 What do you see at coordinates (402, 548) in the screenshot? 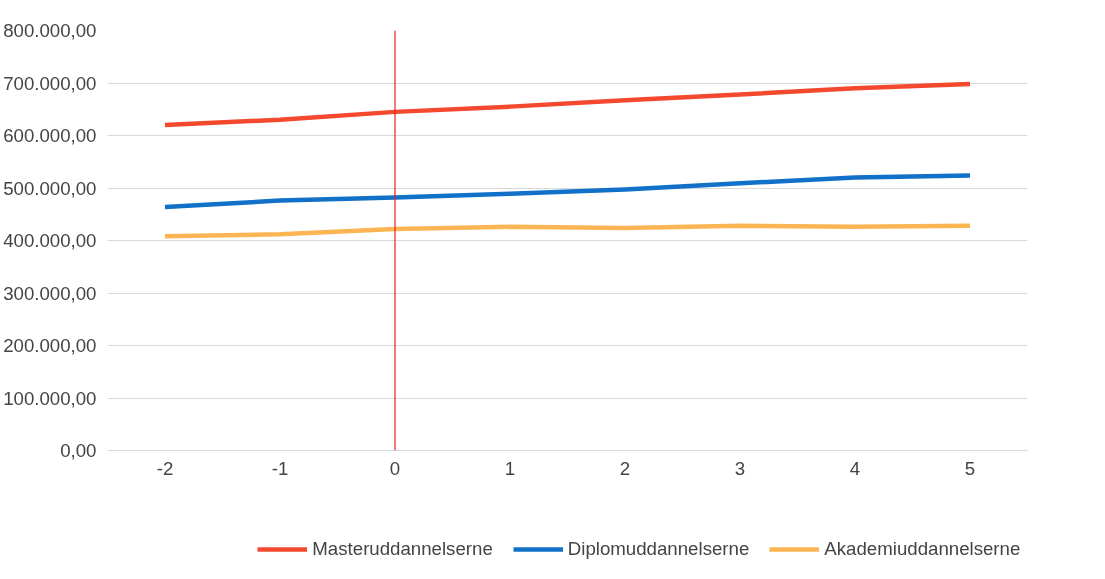
I see `legend-label: Masteruddannelserne` at bounding box center [402, 548].